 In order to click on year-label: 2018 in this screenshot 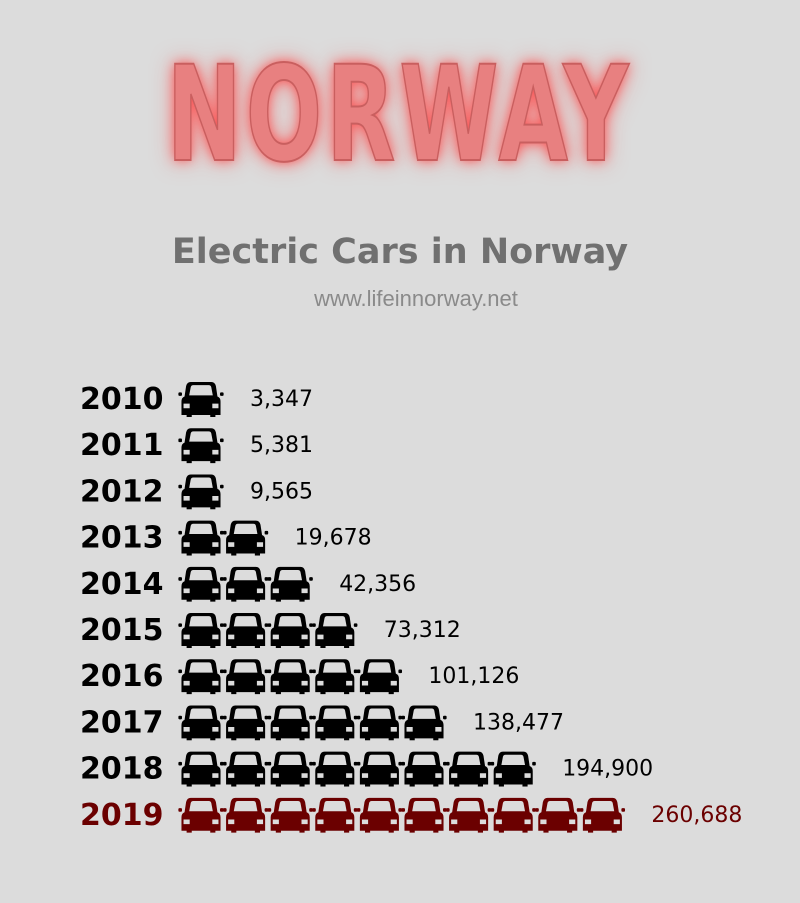, I will do `click(122, 769)`.